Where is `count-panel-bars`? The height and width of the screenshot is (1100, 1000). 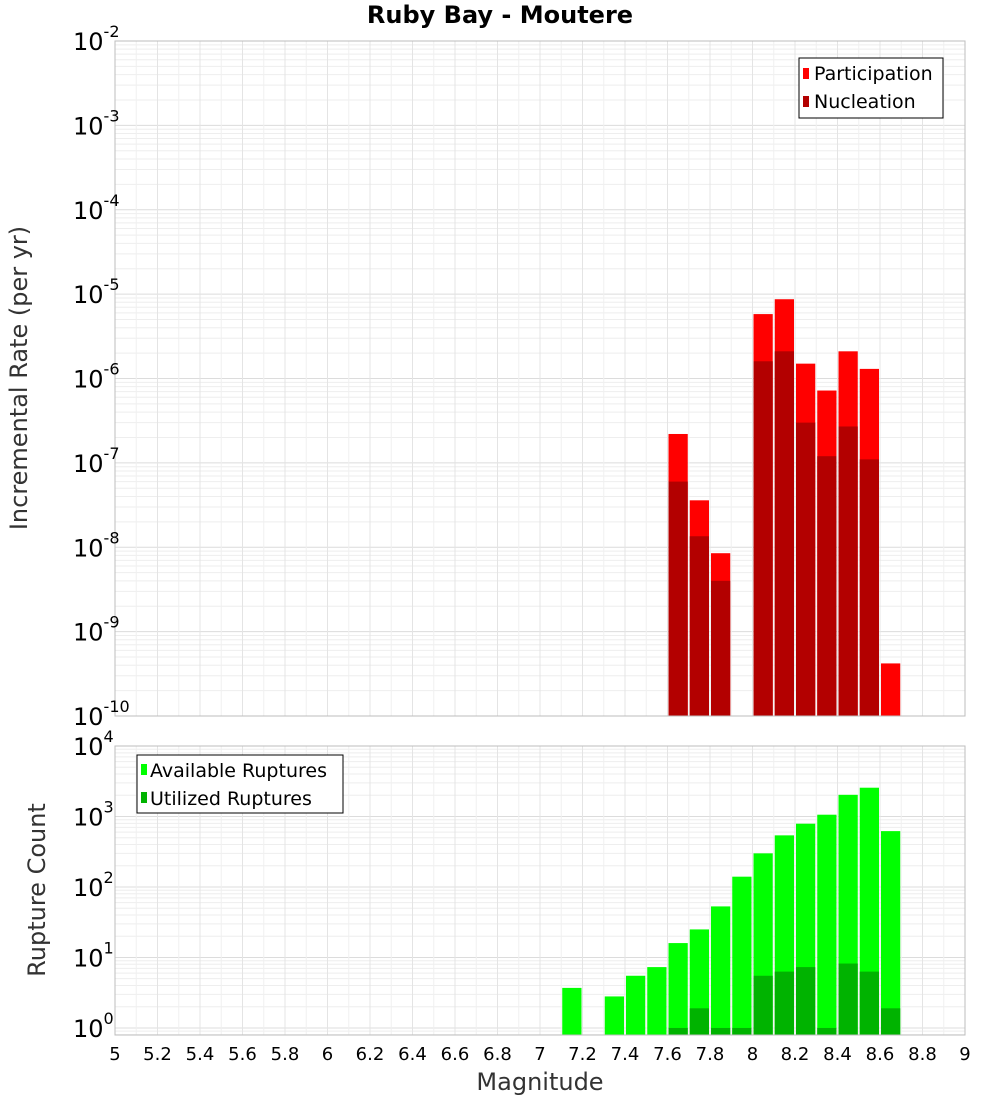
count-panel-bars is located at coordinates (731, 911).